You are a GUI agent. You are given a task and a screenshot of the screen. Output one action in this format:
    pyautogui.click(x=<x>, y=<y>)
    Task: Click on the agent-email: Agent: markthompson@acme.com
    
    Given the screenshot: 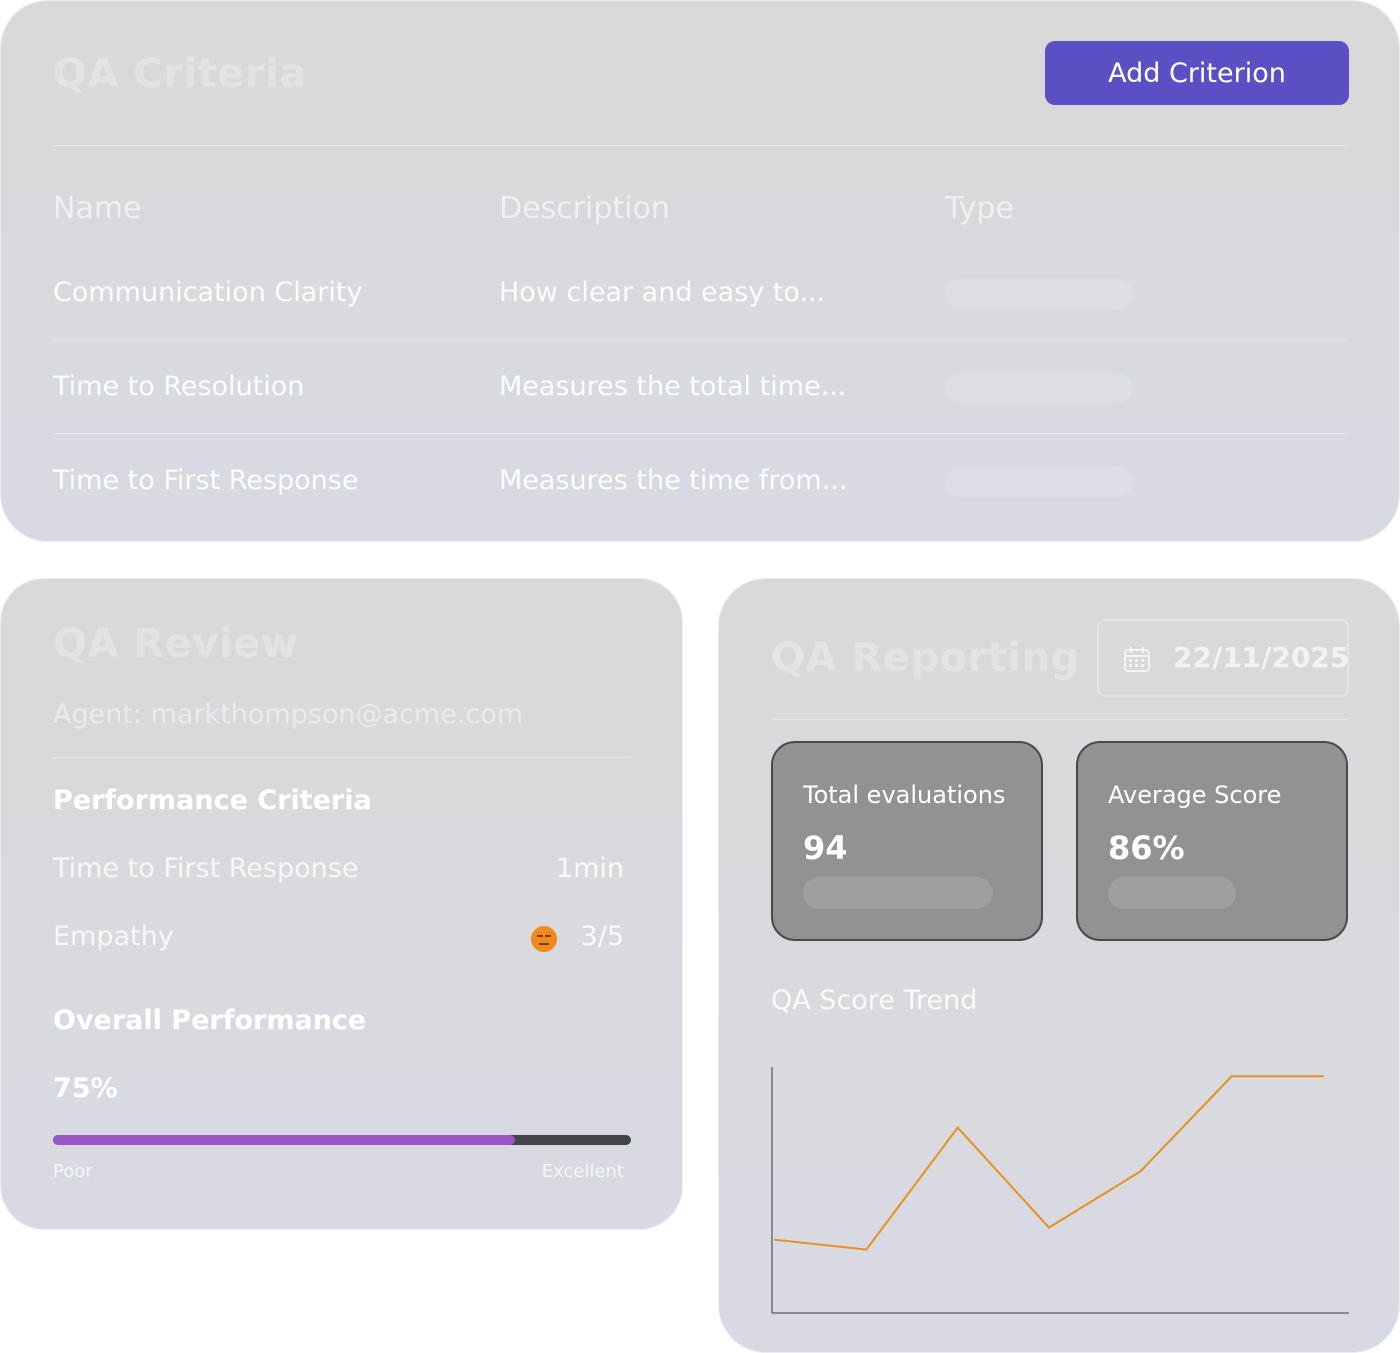 What is the action you would take?
    pyautogui.click(x=288, y=714)
    